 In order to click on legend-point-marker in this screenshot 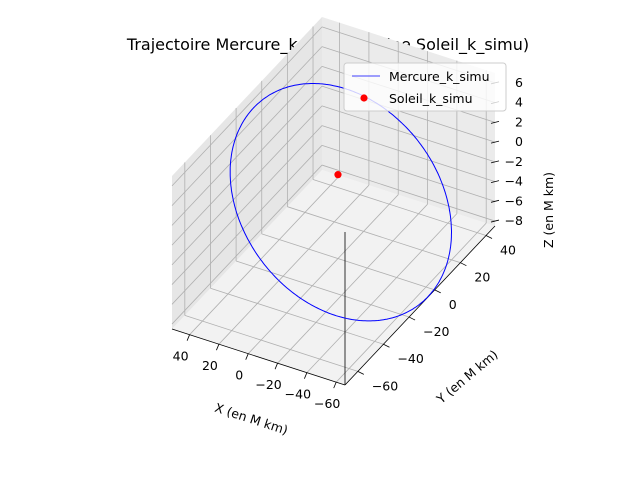, I will do `click(364, 98)`.